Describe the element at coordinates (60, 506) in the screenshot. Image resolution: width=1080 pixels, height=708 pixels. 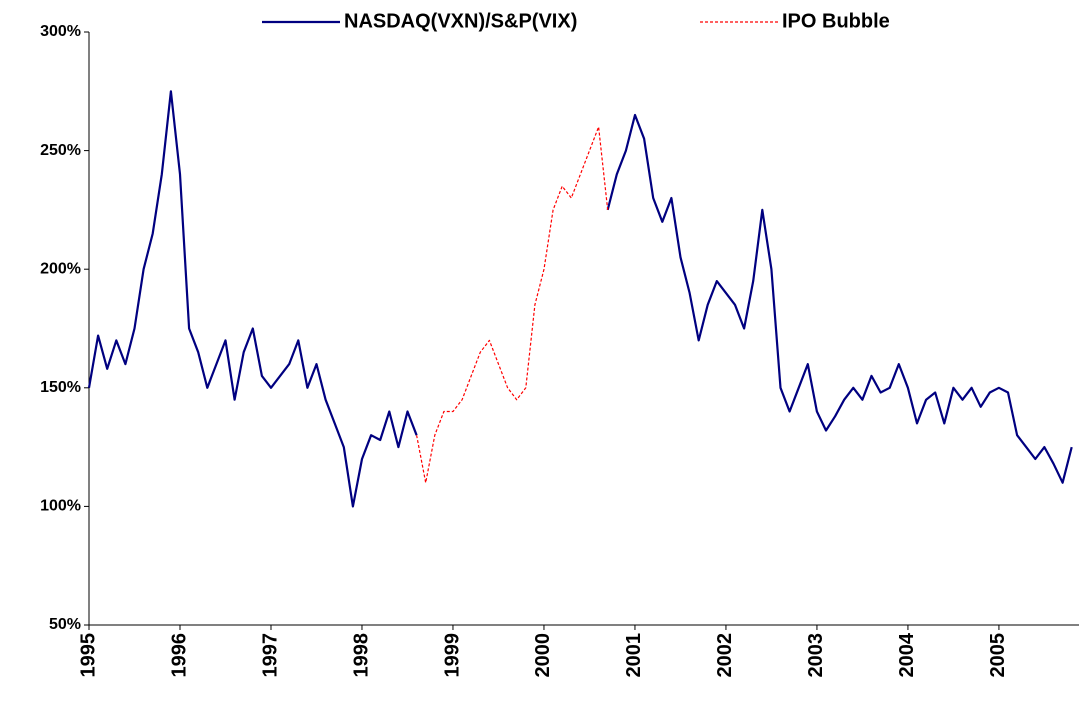
I see `y-tick-label: 100%` at that location.